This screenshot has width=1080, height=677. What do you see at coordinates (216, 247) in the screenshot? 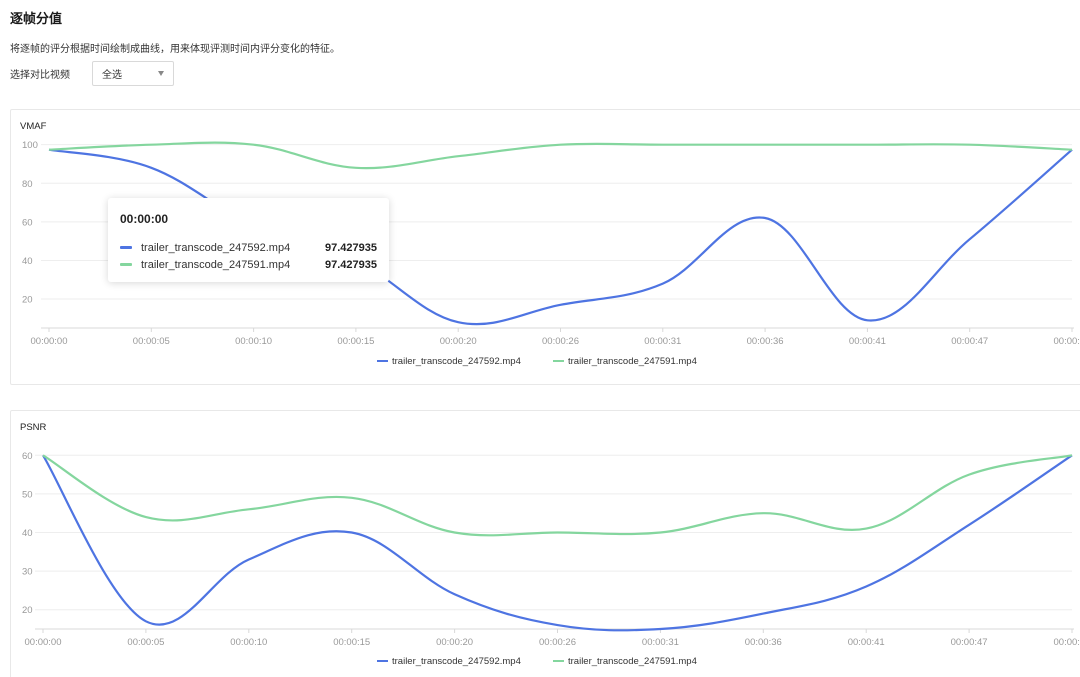
I see `tooltip-series-name: trailer_transcode_247592.mp4` at bounding box center [216, 247].